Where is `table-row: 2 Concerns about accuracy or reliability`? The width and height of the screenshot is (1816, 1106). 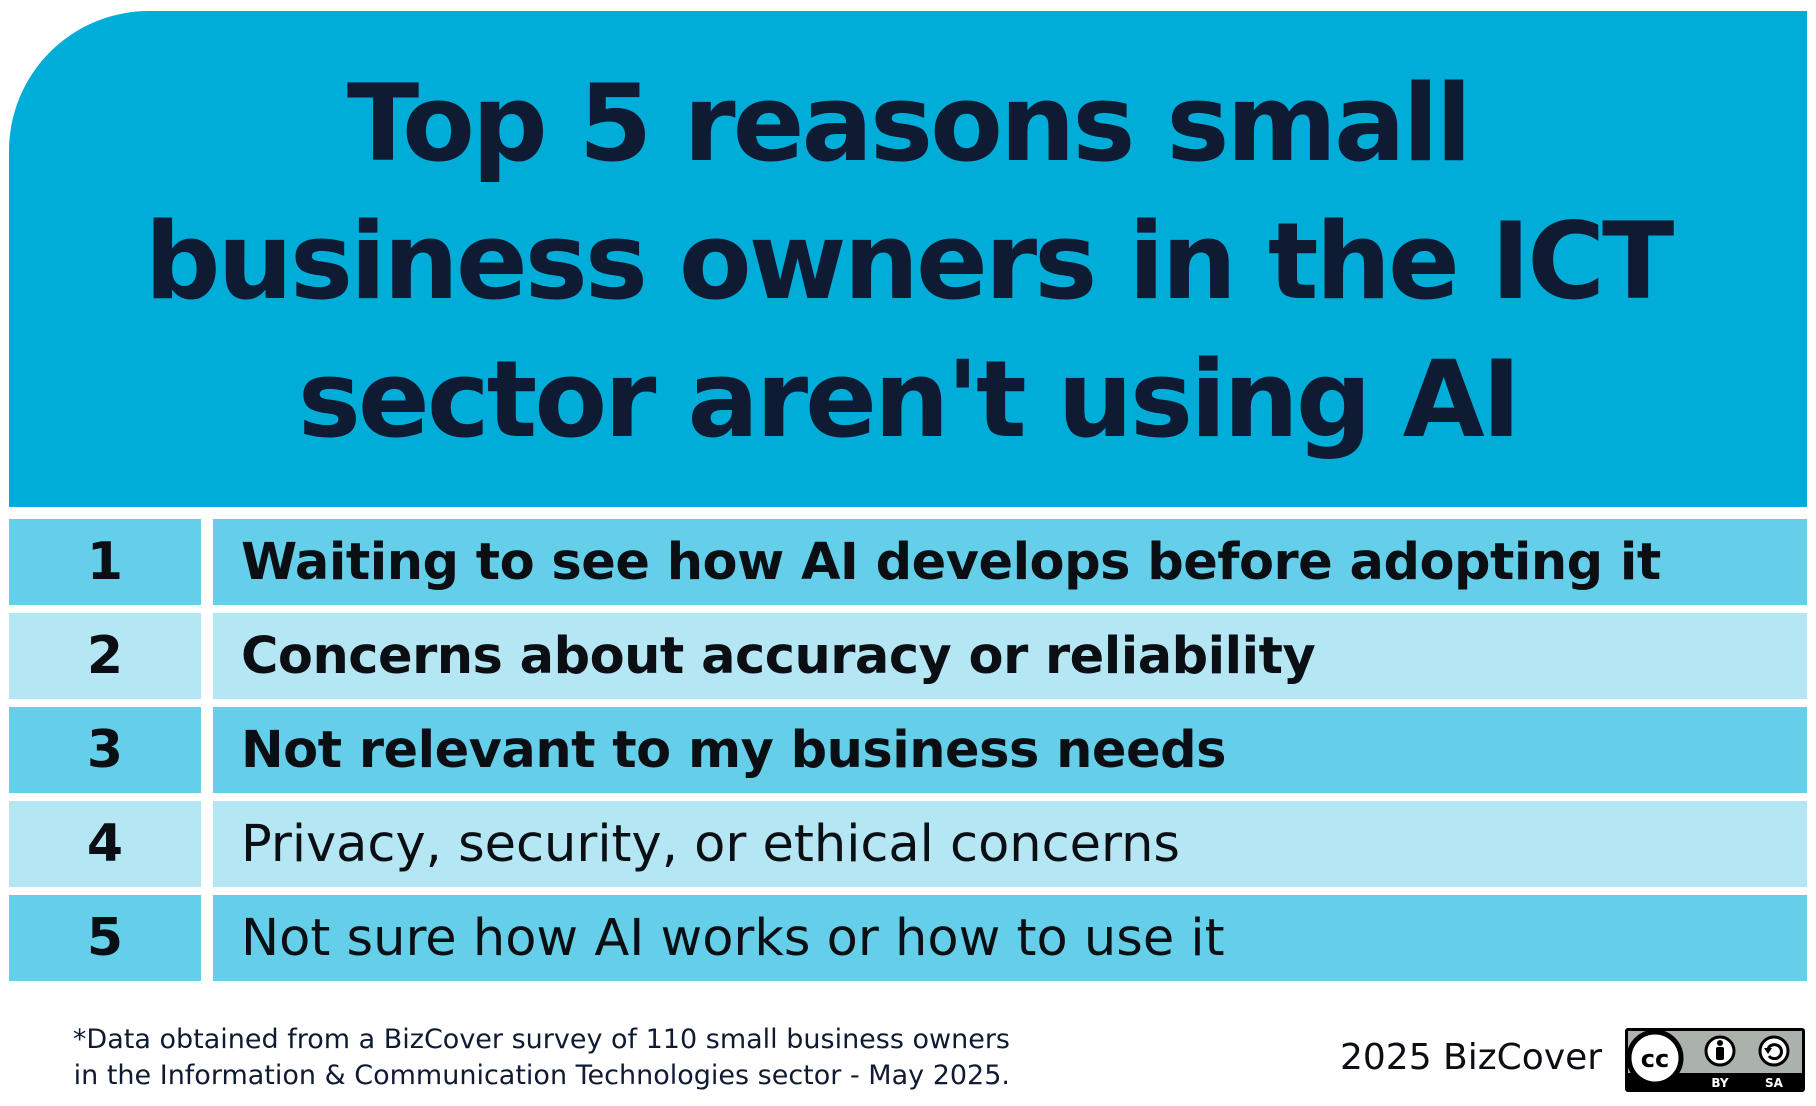 table-row: 2 Concerns about accuracy or reliability is located at coordinates (908, 656).